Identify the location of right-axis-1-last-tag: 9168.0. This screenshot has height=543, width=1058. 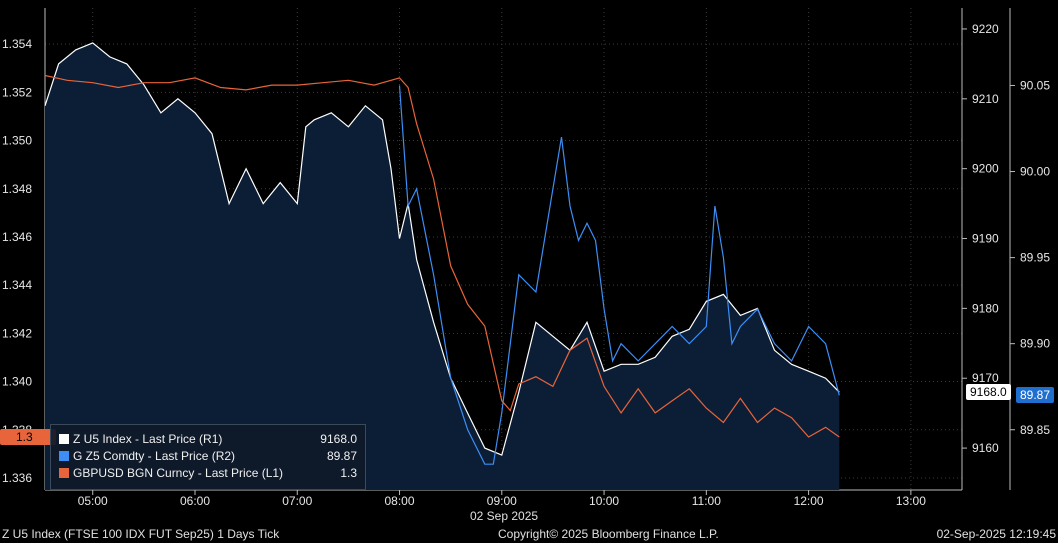
(988, 392).